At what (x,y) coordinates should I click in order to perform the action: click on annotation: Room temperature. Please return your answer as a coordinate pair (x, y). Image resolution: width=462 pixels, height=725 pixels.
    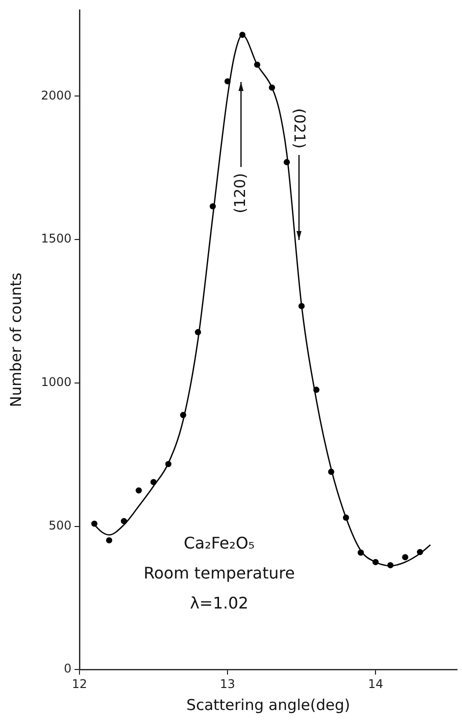
    Looking at the image, I should click on (219, 572).